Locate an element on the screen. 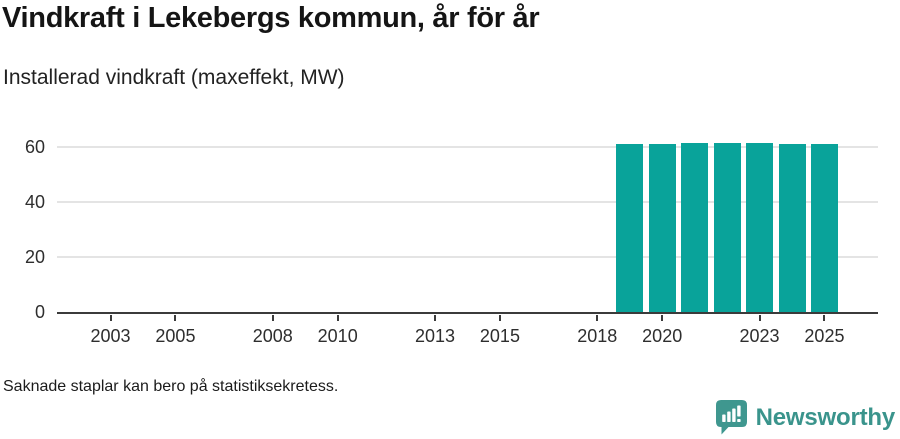 The height and width of the screenshot is (439, 900). y-axis-tick-label-0: 0 is located at coordinates (39, 312).